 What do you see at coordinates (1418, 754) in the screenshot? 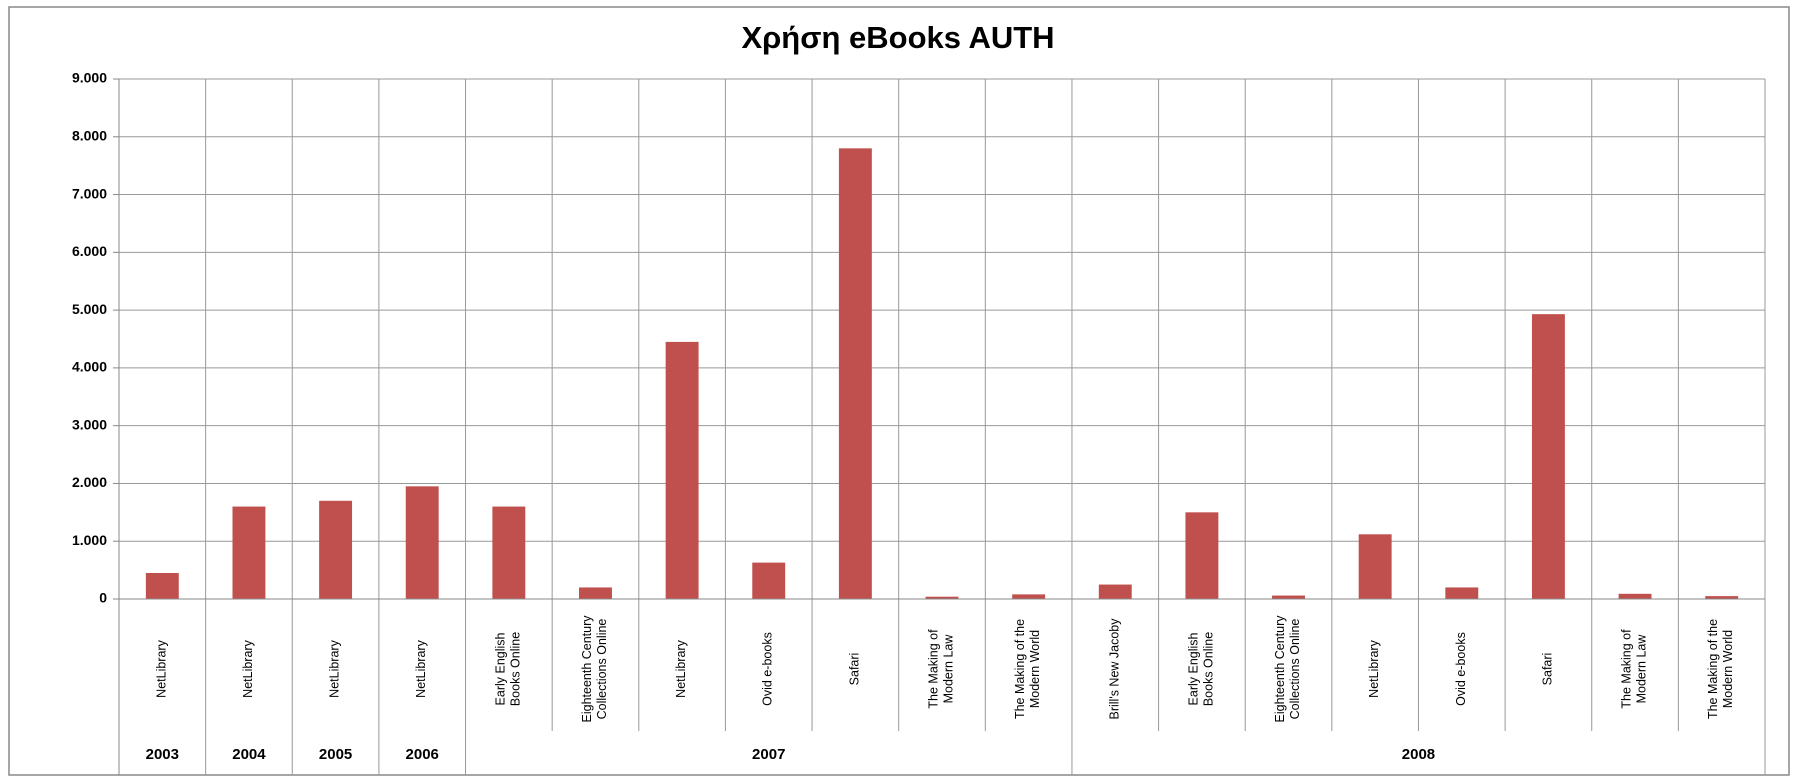
I see `group-label: 2008` at bounding box center [1418, 754].